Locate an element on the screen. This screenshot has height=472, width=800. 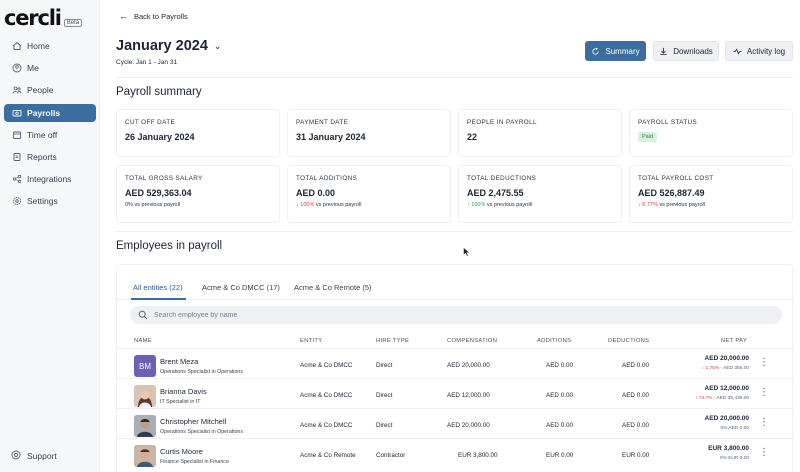
sidebar-item-home: Home is located at coordinates (50, 46).